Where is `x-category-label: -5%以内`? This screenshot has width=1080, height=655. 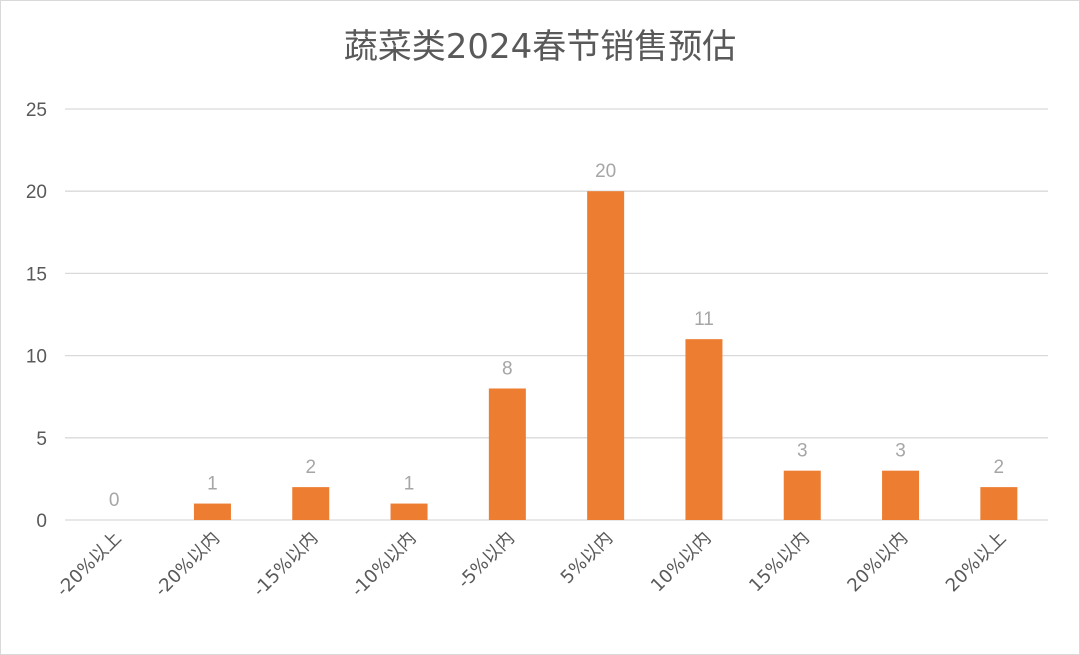 x-category-label: -5%以内 is located at coordinates (486, 560).